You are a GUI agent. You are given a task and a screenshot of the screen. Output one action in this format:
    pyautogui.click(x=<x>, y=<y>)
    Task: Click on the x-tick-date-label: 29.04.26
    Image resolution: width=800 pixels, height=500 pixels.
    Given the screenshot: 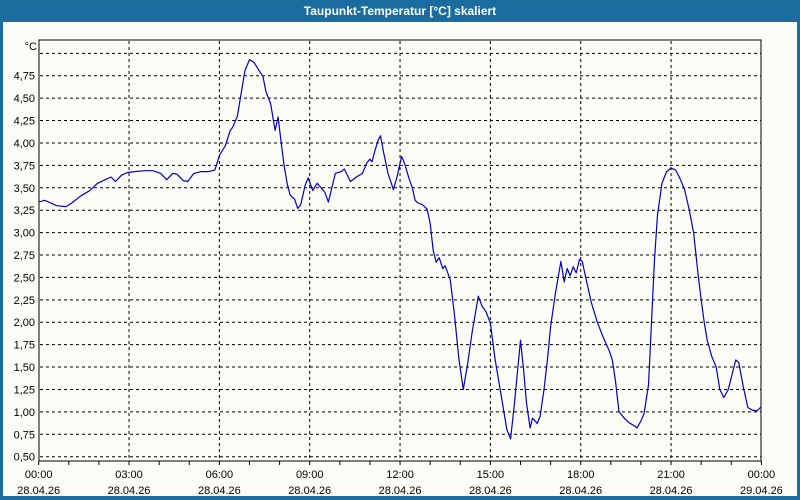 What is the action you would take?
    pyautogui.click(x=761, y=490)
    